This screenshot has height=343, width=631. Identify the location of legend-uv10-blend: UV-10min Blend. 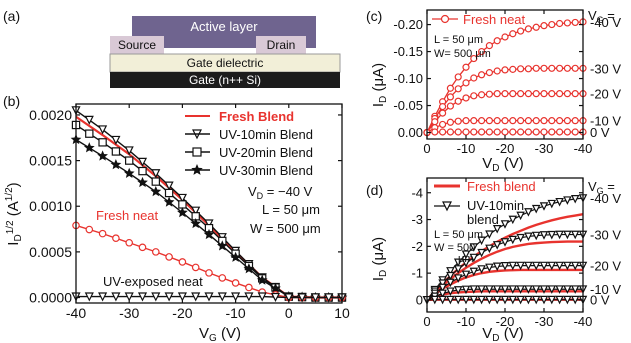
(266, 134).